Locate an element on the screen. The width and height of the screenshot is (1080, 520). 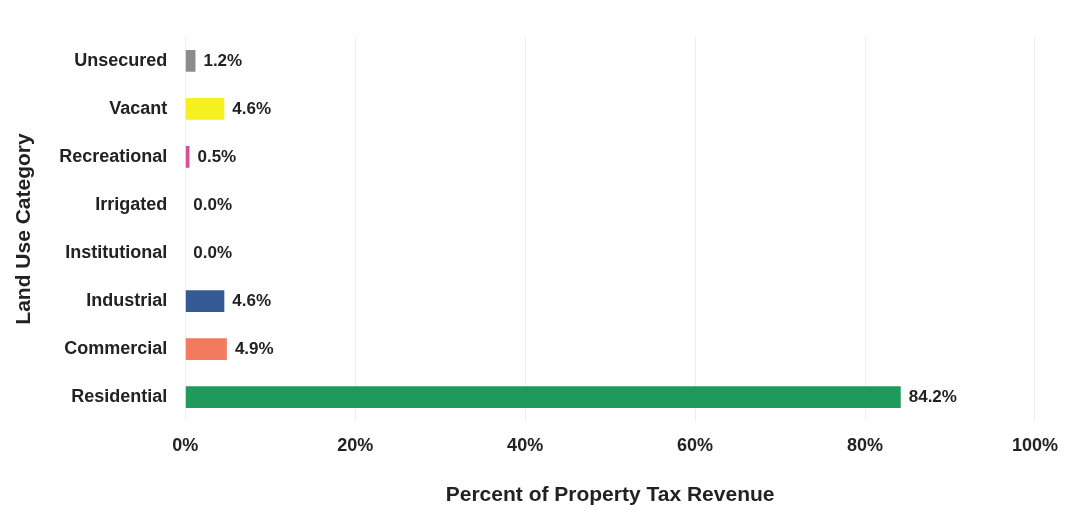
data-label: 84.2% is located at coordinates (932, 396).